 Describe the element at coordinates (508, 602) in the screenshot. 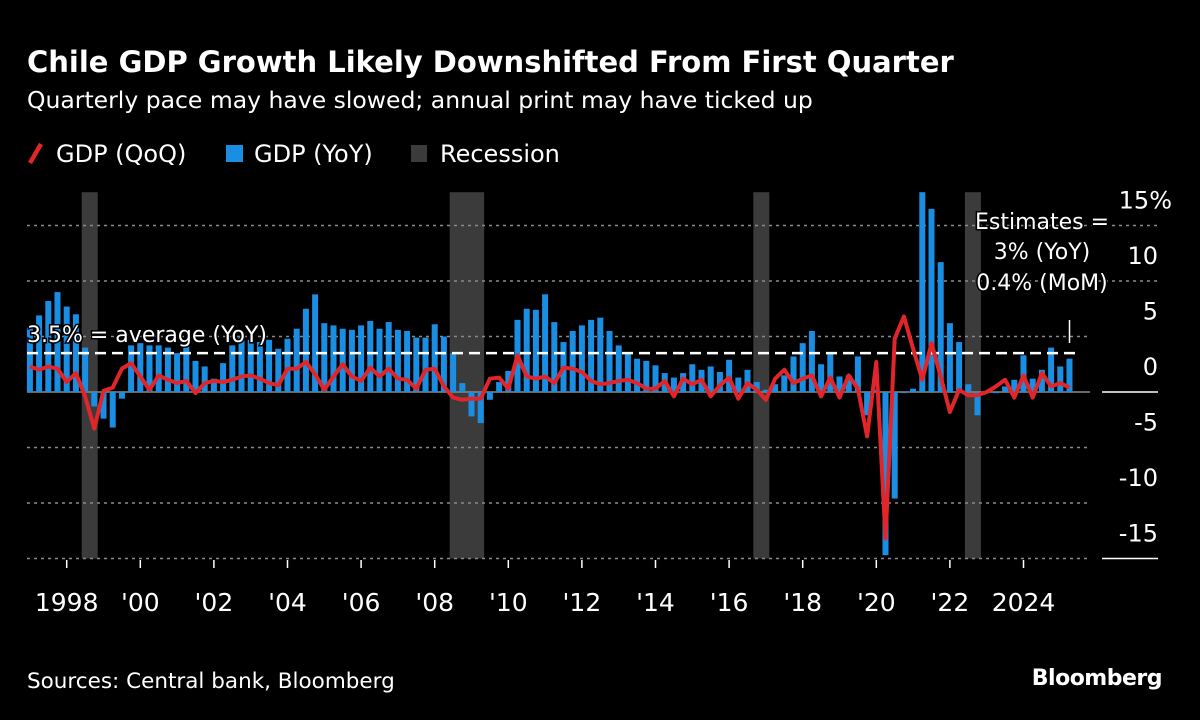

I see `x-tick-label: '10` at that location.